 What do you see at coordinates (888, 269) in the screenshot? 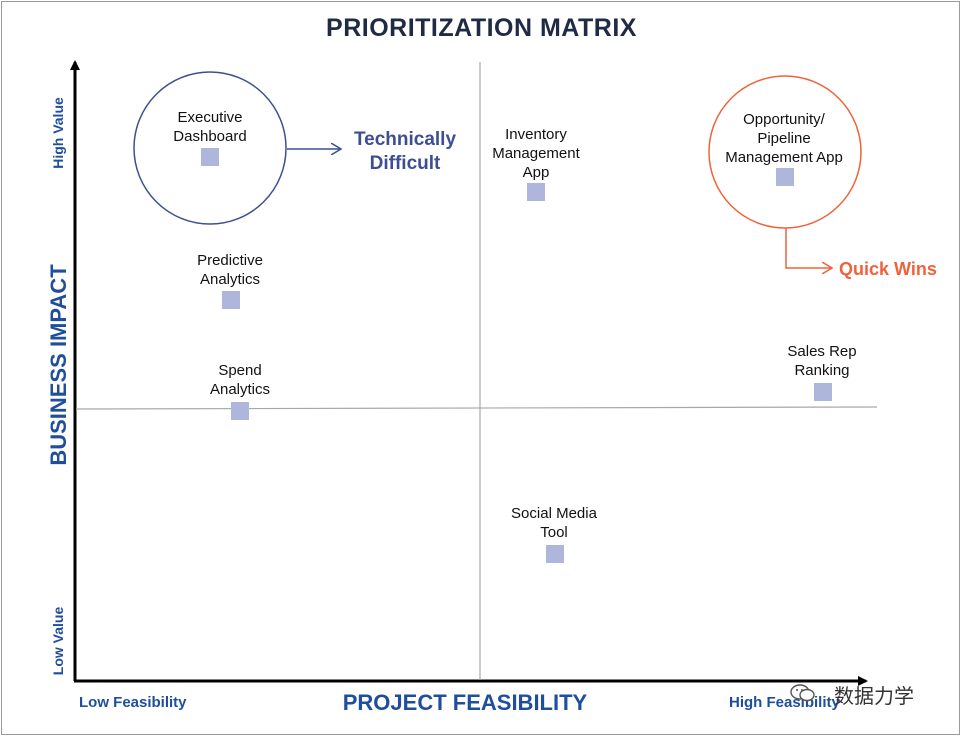
I see `quick-wins-callout: Quick Wins` at bounding box center [888, 269].